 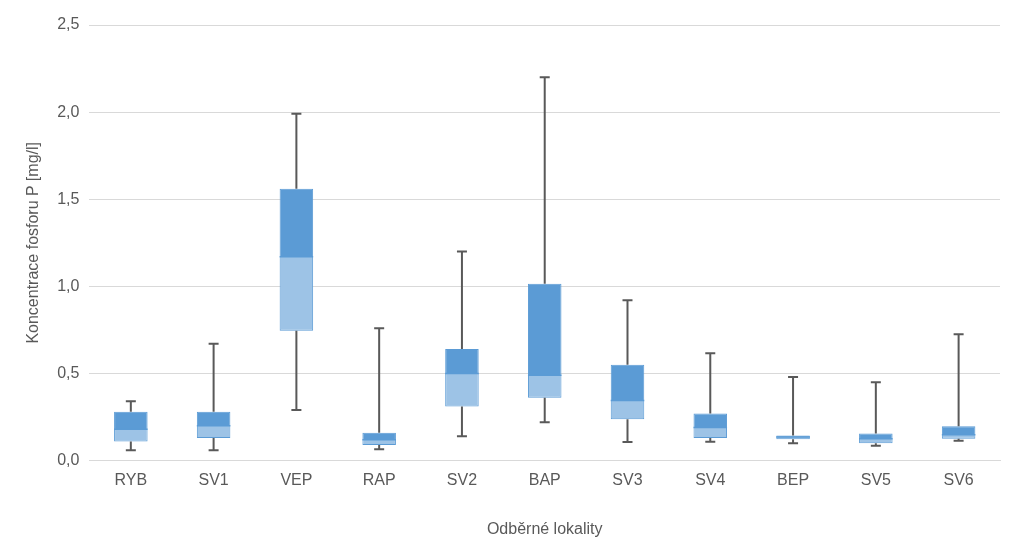 I want to click on x-tick-label: RAP, so click(x=379, y=479).